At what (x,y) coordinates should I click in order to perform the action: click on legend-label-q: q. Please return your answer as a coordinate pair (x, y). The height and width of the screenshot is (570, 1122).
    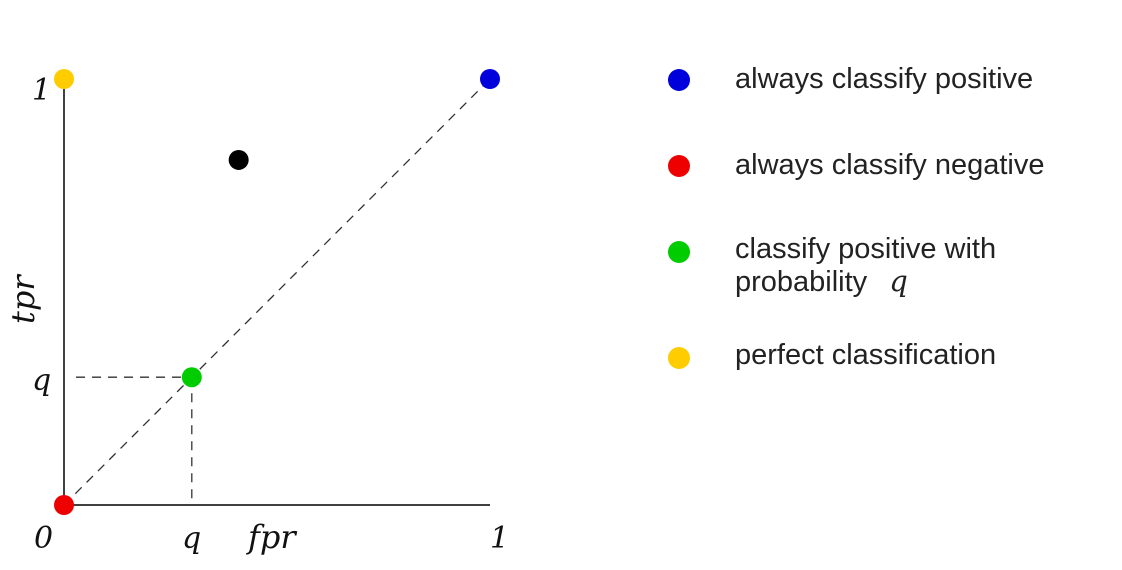
    Looking at the image, I should click on (898, 281).